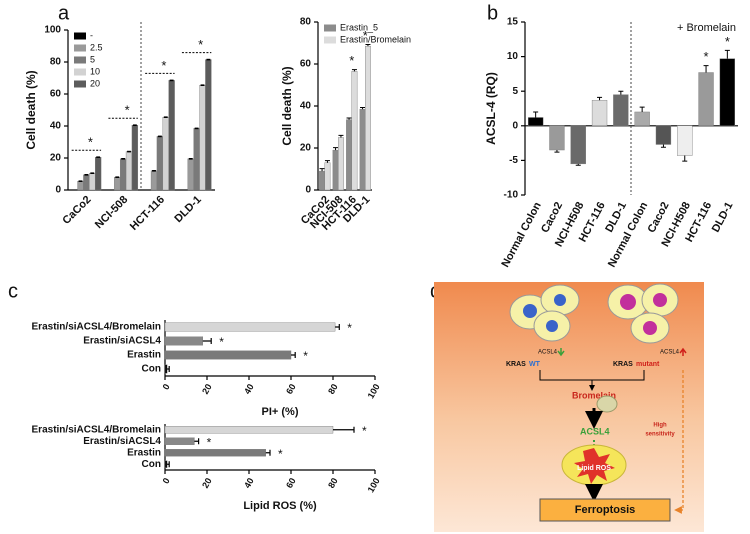 The width and height of the screenshot is (750, 534). Describe the element at coordinates (594, 468) in the screenshot. I see `lipid-ros-label: Lipid ROS` at that location.